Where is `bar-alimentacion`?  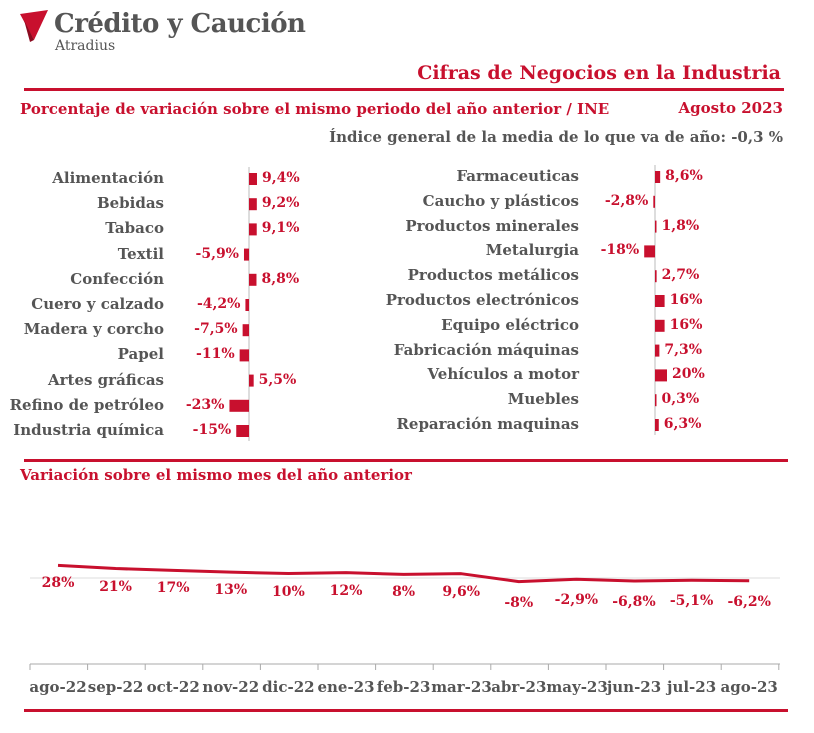
bar-alimentacion is located at coordinates (253, 179).